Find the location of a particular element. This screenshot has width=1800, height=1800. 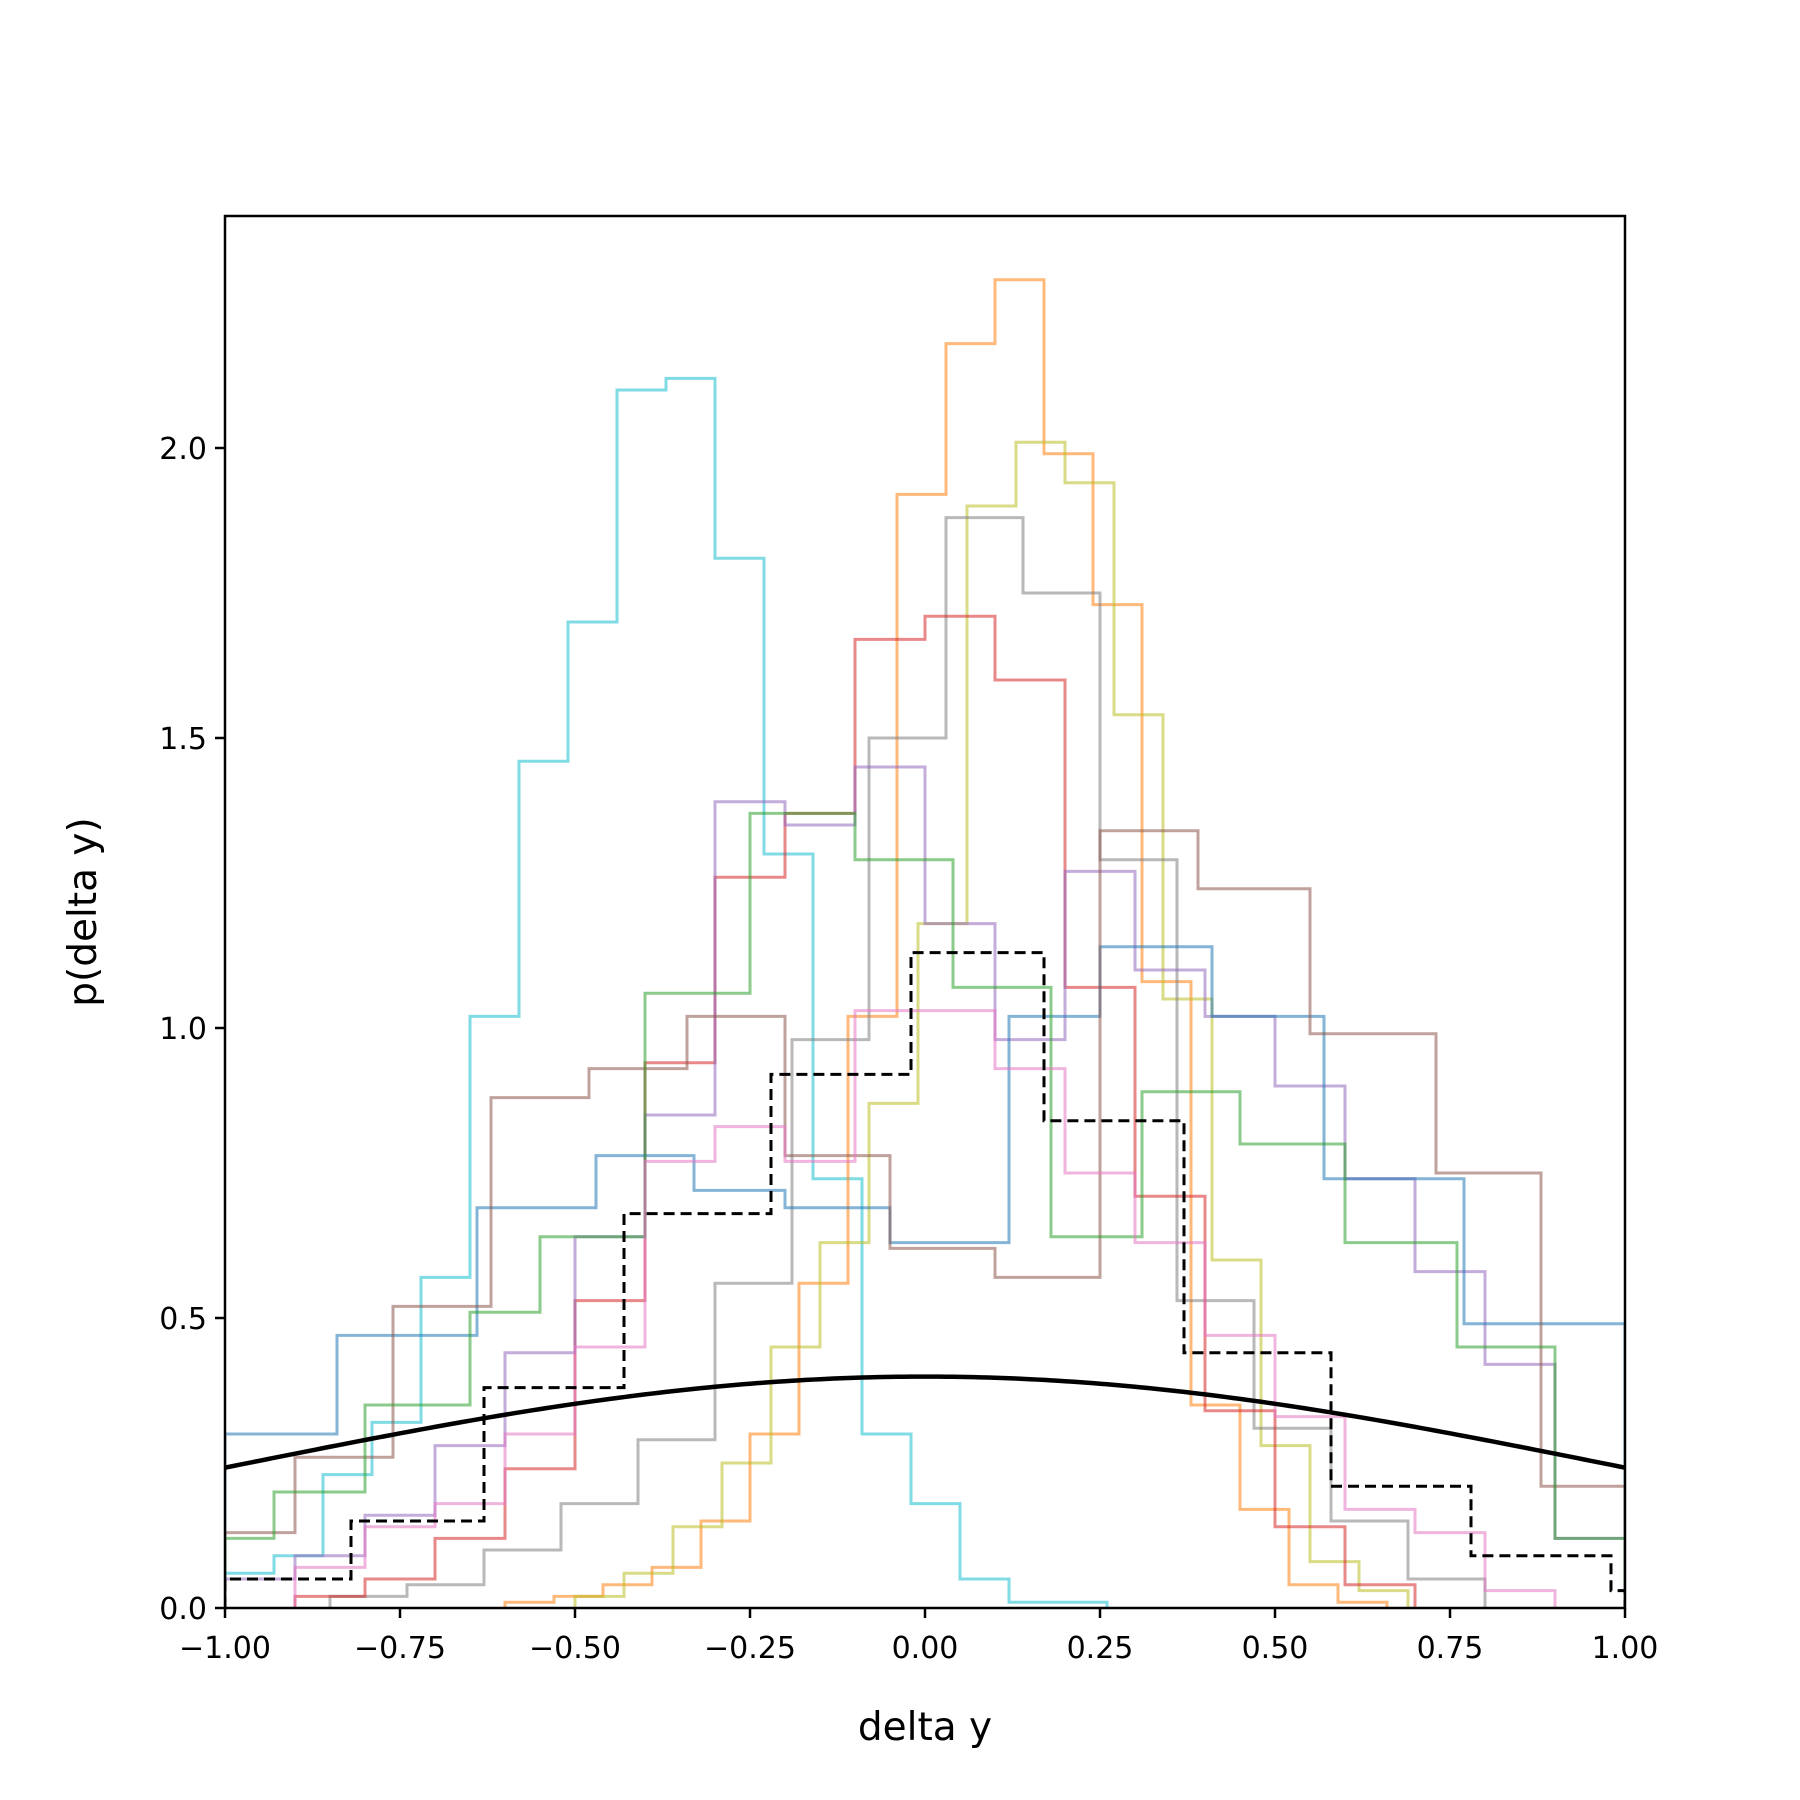

y-tick-label: 2.0 is located at coordinates (183, 449).